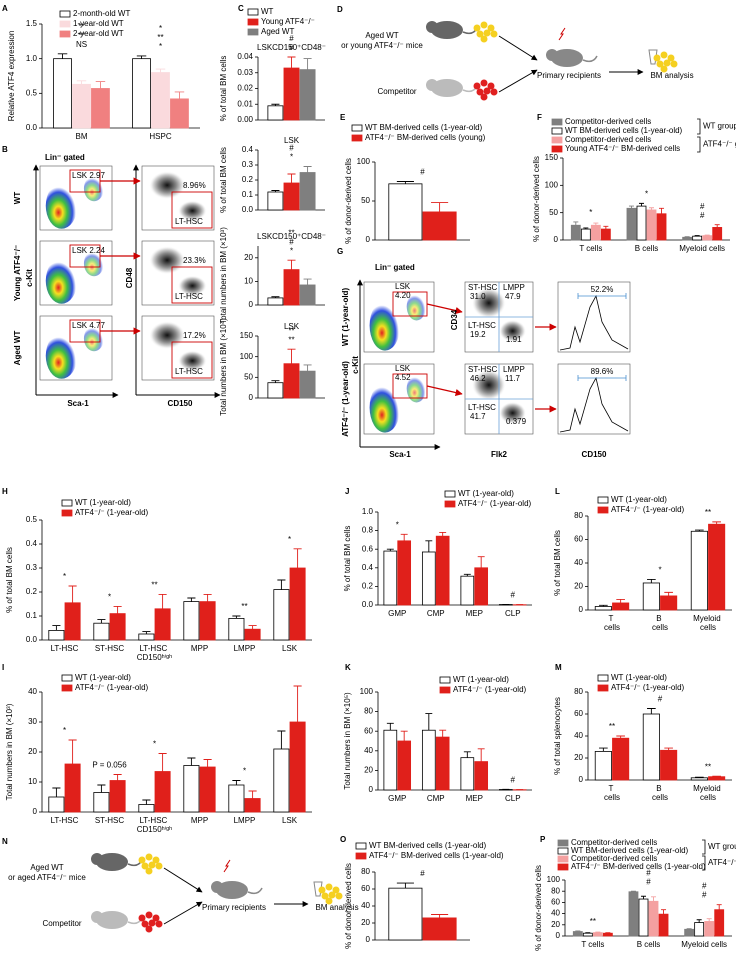  I want to click on x-tick-label: T cells, so click(590, 248).